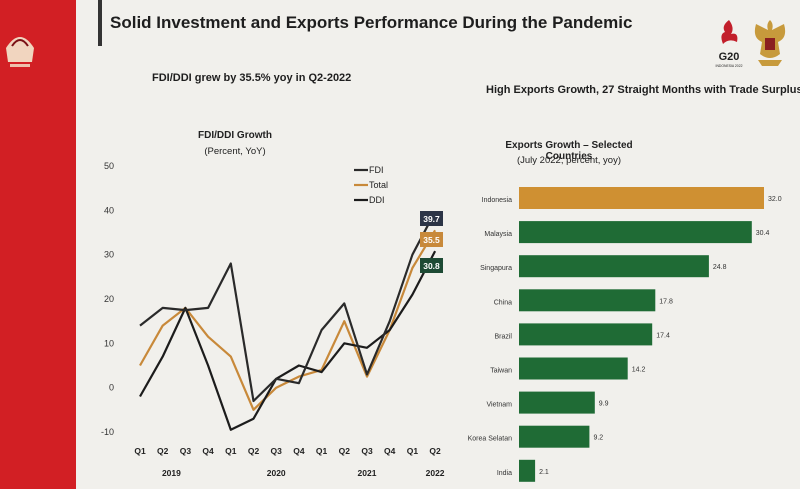 The width and height of the screenshot is (800, 489). I want to click on y-tick-label: 10, so click(109, 343).